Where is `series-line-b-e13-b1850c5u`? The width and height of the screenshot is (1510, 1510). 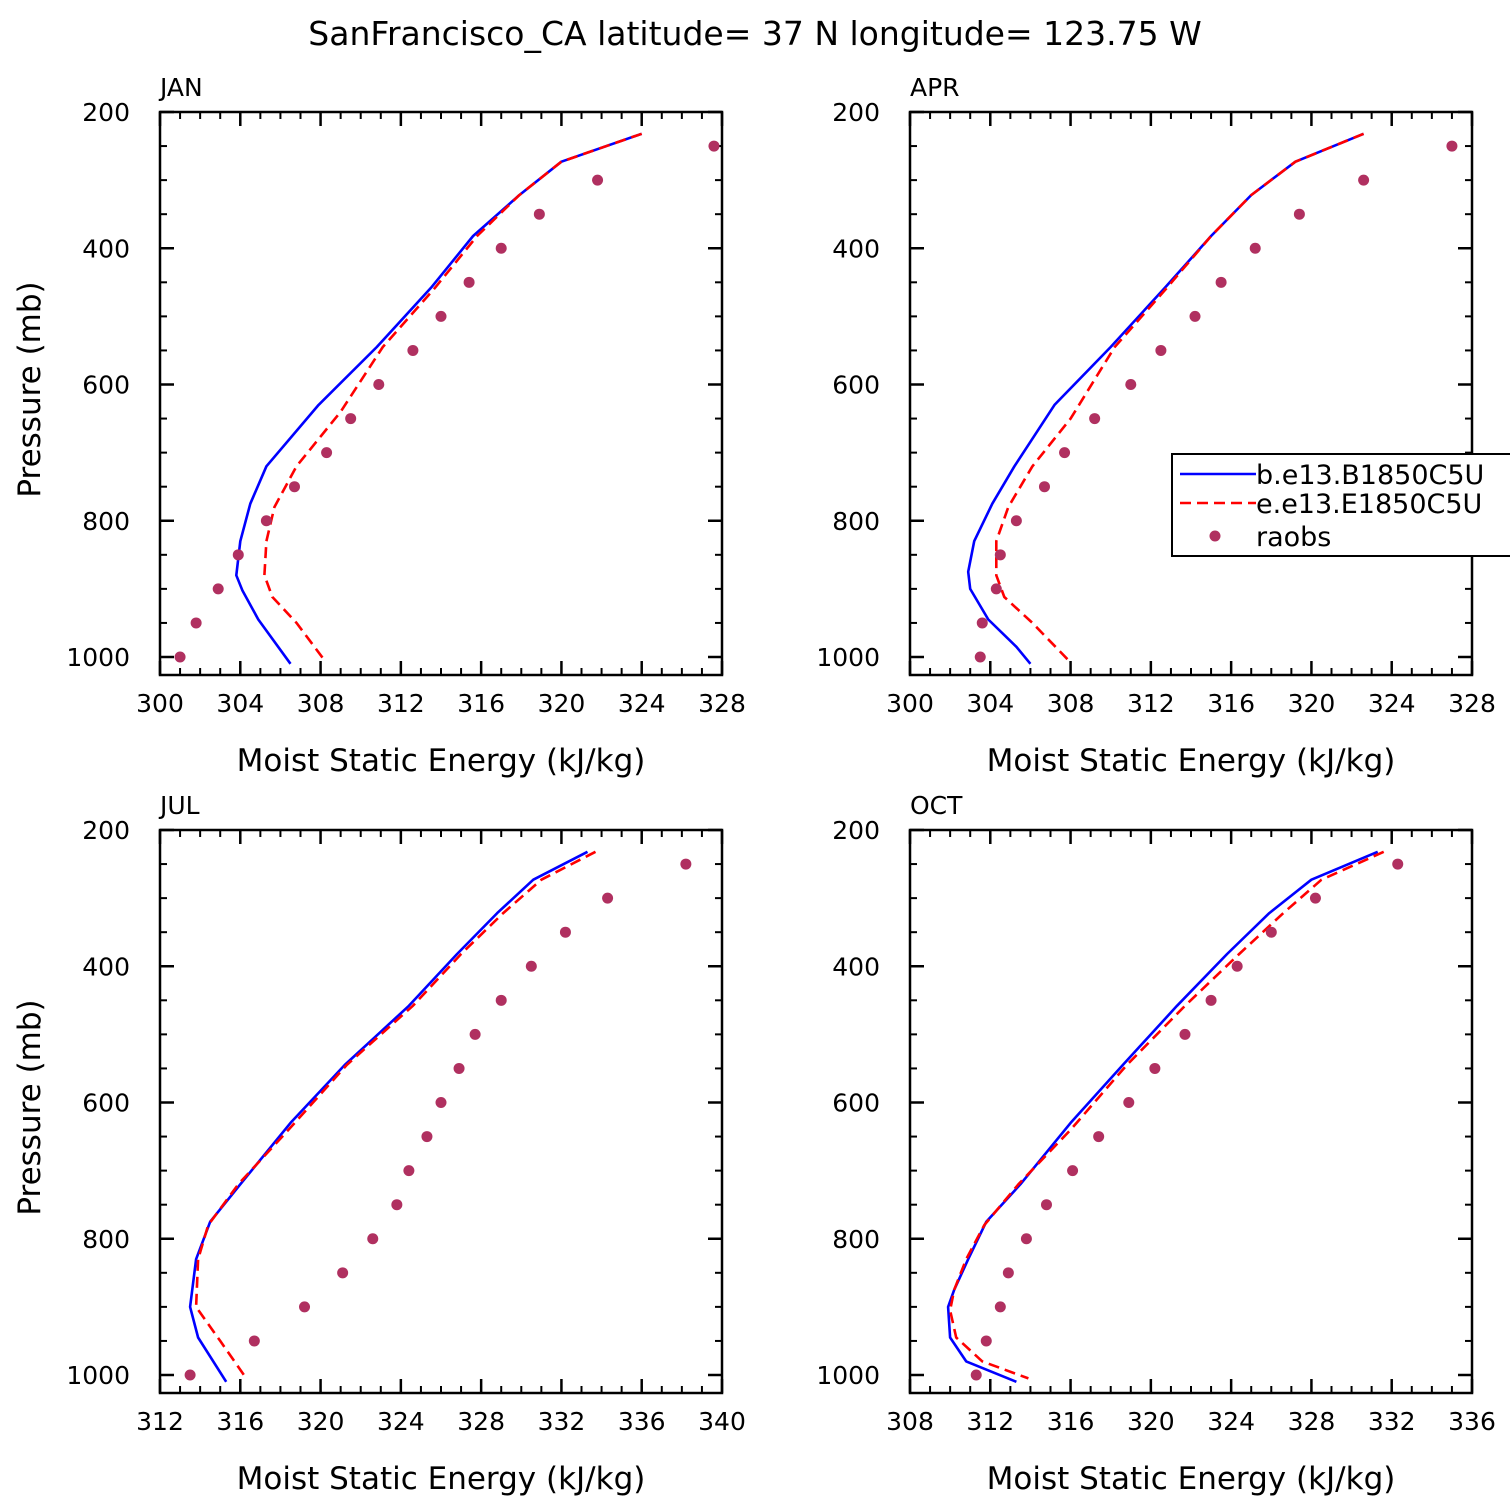 series-line-b-e13-b1850c5u is located at coordinates (439, 398).